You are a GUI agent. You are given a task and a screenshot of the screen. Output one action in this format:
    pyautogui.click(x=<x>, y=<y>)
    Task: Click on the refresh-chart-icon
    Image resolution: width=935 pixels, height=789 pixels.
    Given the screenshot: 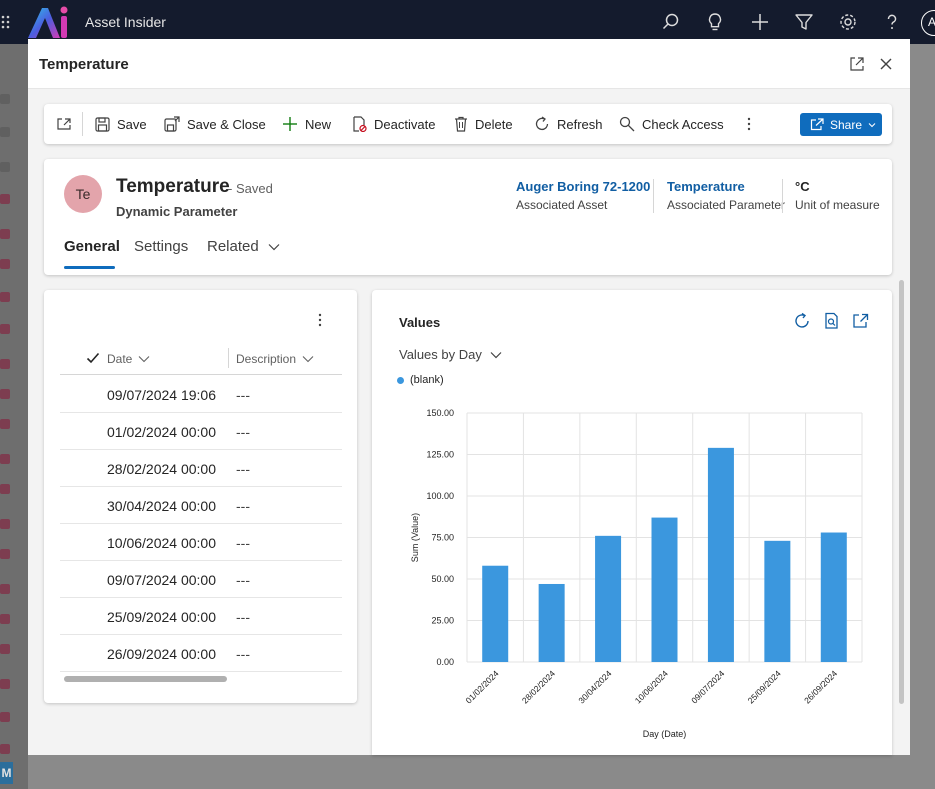 What is the action you would take?
    pyautogui.click(x=802, y=321)
    